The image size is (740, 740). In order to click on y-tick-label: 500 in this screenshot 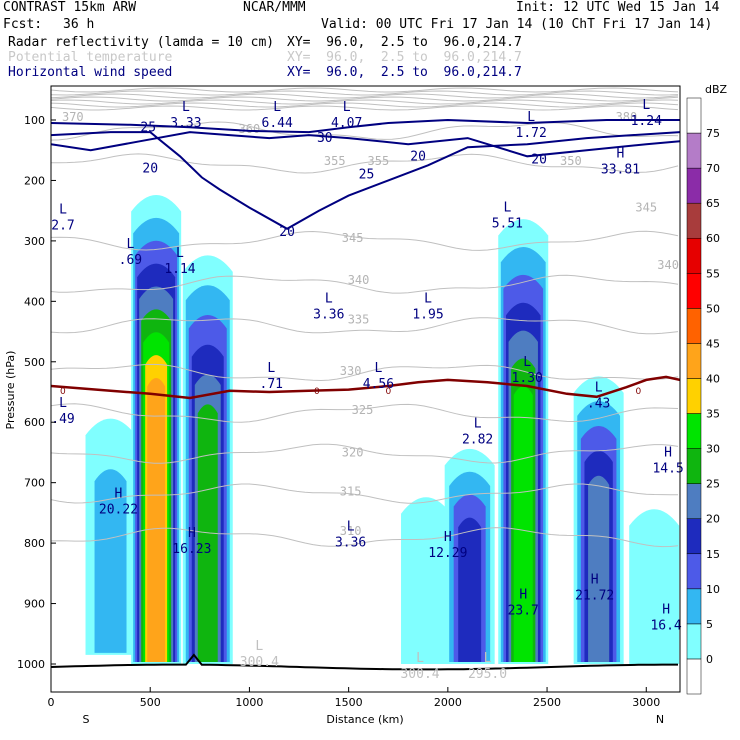, I will do `click(34, 362)`.